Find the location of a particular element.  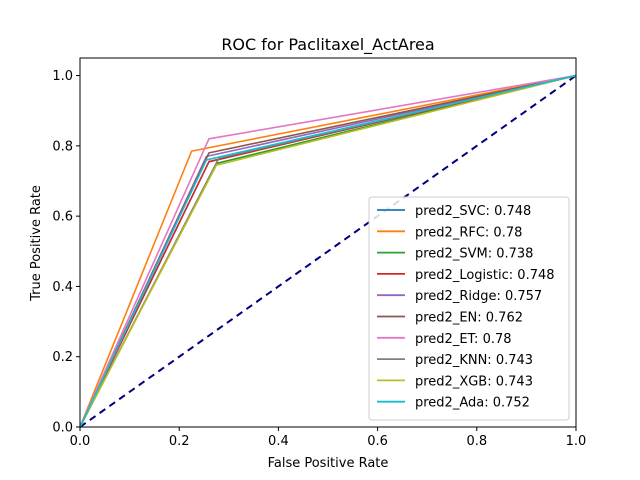

legend-label-3: pred2_Logistic: 0.748 is located at coordinates (485, 275).